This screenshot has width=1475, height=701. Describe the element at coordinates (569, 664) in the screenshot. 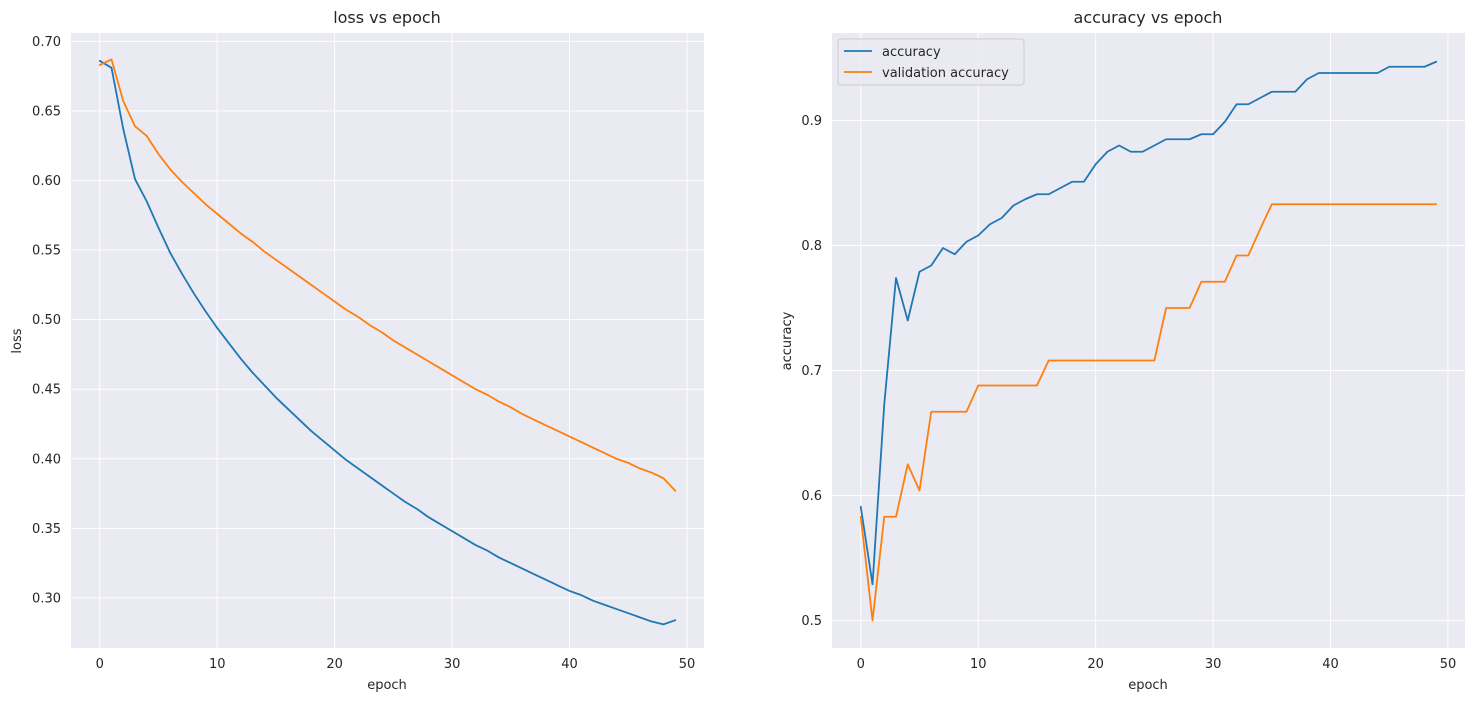

I see `loss-x-tick-label: 40` at that location.